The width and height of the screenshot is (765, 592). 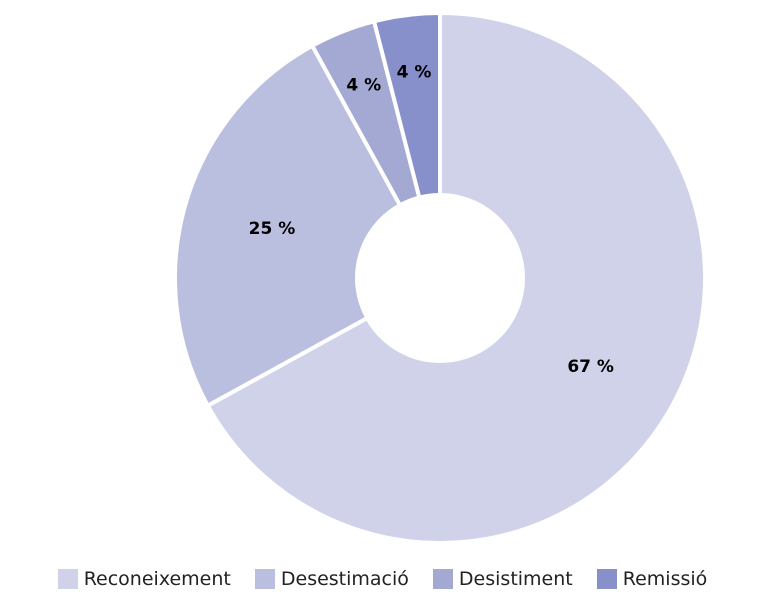 What do you see at coordinates (515, 579) in the screenshot?
I see `legend-label: Desistiment` at bounding box center [515, 579].